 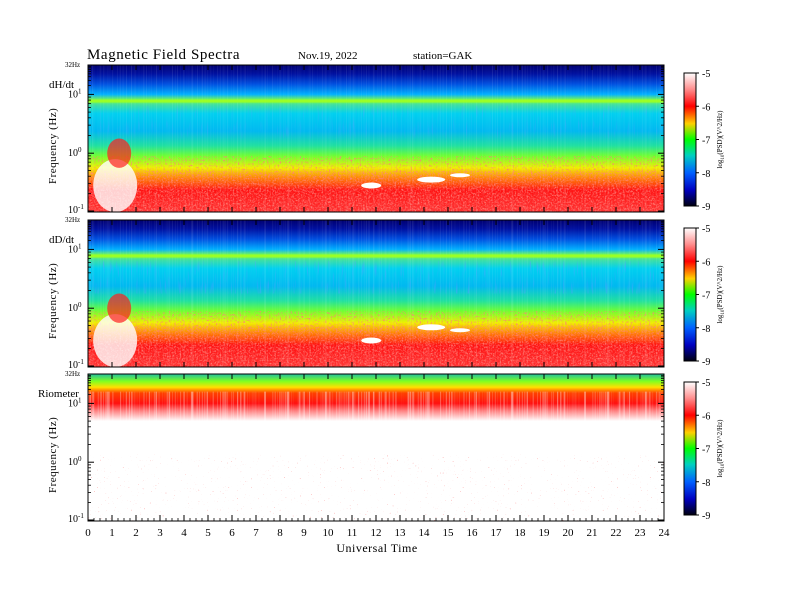 What do you see at coordinates (497, 533) in the screenshot?
I see `x-tick-label: 17` at bounding box center [497, 533].